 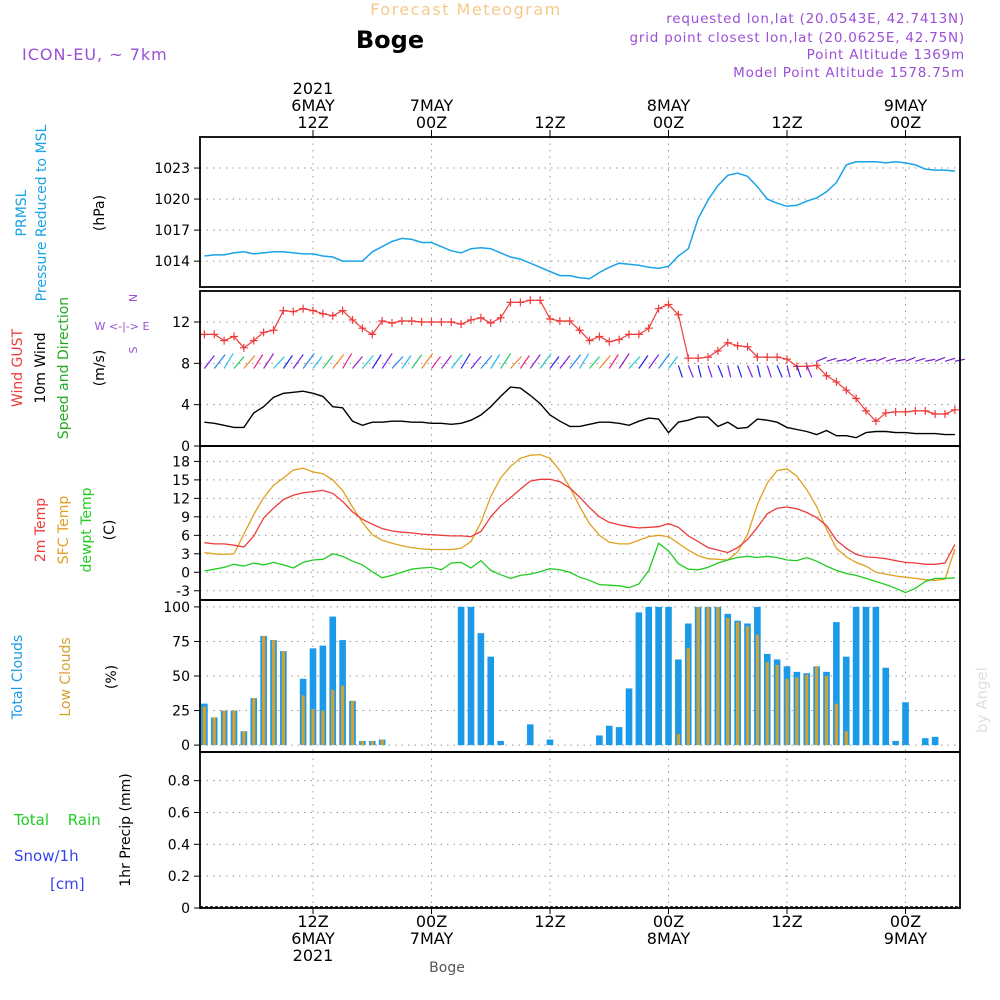 What do you see at coordinates (905, 921) in the screenshot?
I see `bottom-time-label: 00Z` at bounding box center [905, 921].